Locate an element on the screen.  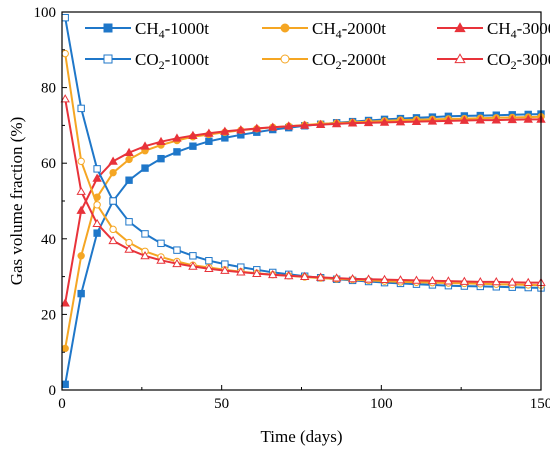
legend-item: CH4-1000t is located at coordinates (147, 30).